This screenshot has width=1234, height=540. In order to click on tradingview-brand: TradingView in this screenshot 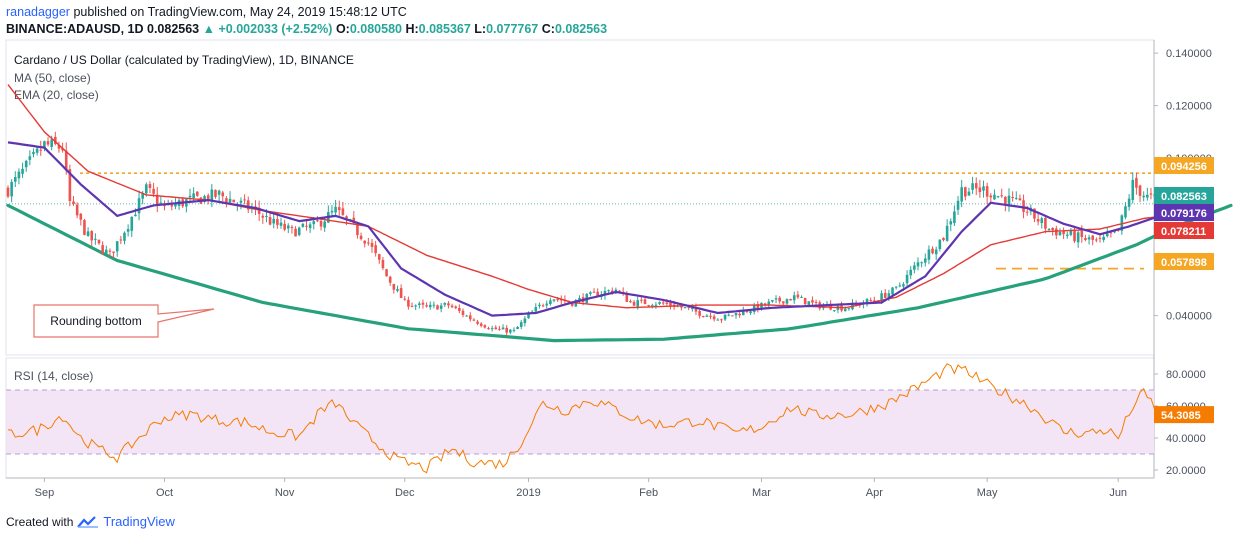, I will do `click(139, 521)`.